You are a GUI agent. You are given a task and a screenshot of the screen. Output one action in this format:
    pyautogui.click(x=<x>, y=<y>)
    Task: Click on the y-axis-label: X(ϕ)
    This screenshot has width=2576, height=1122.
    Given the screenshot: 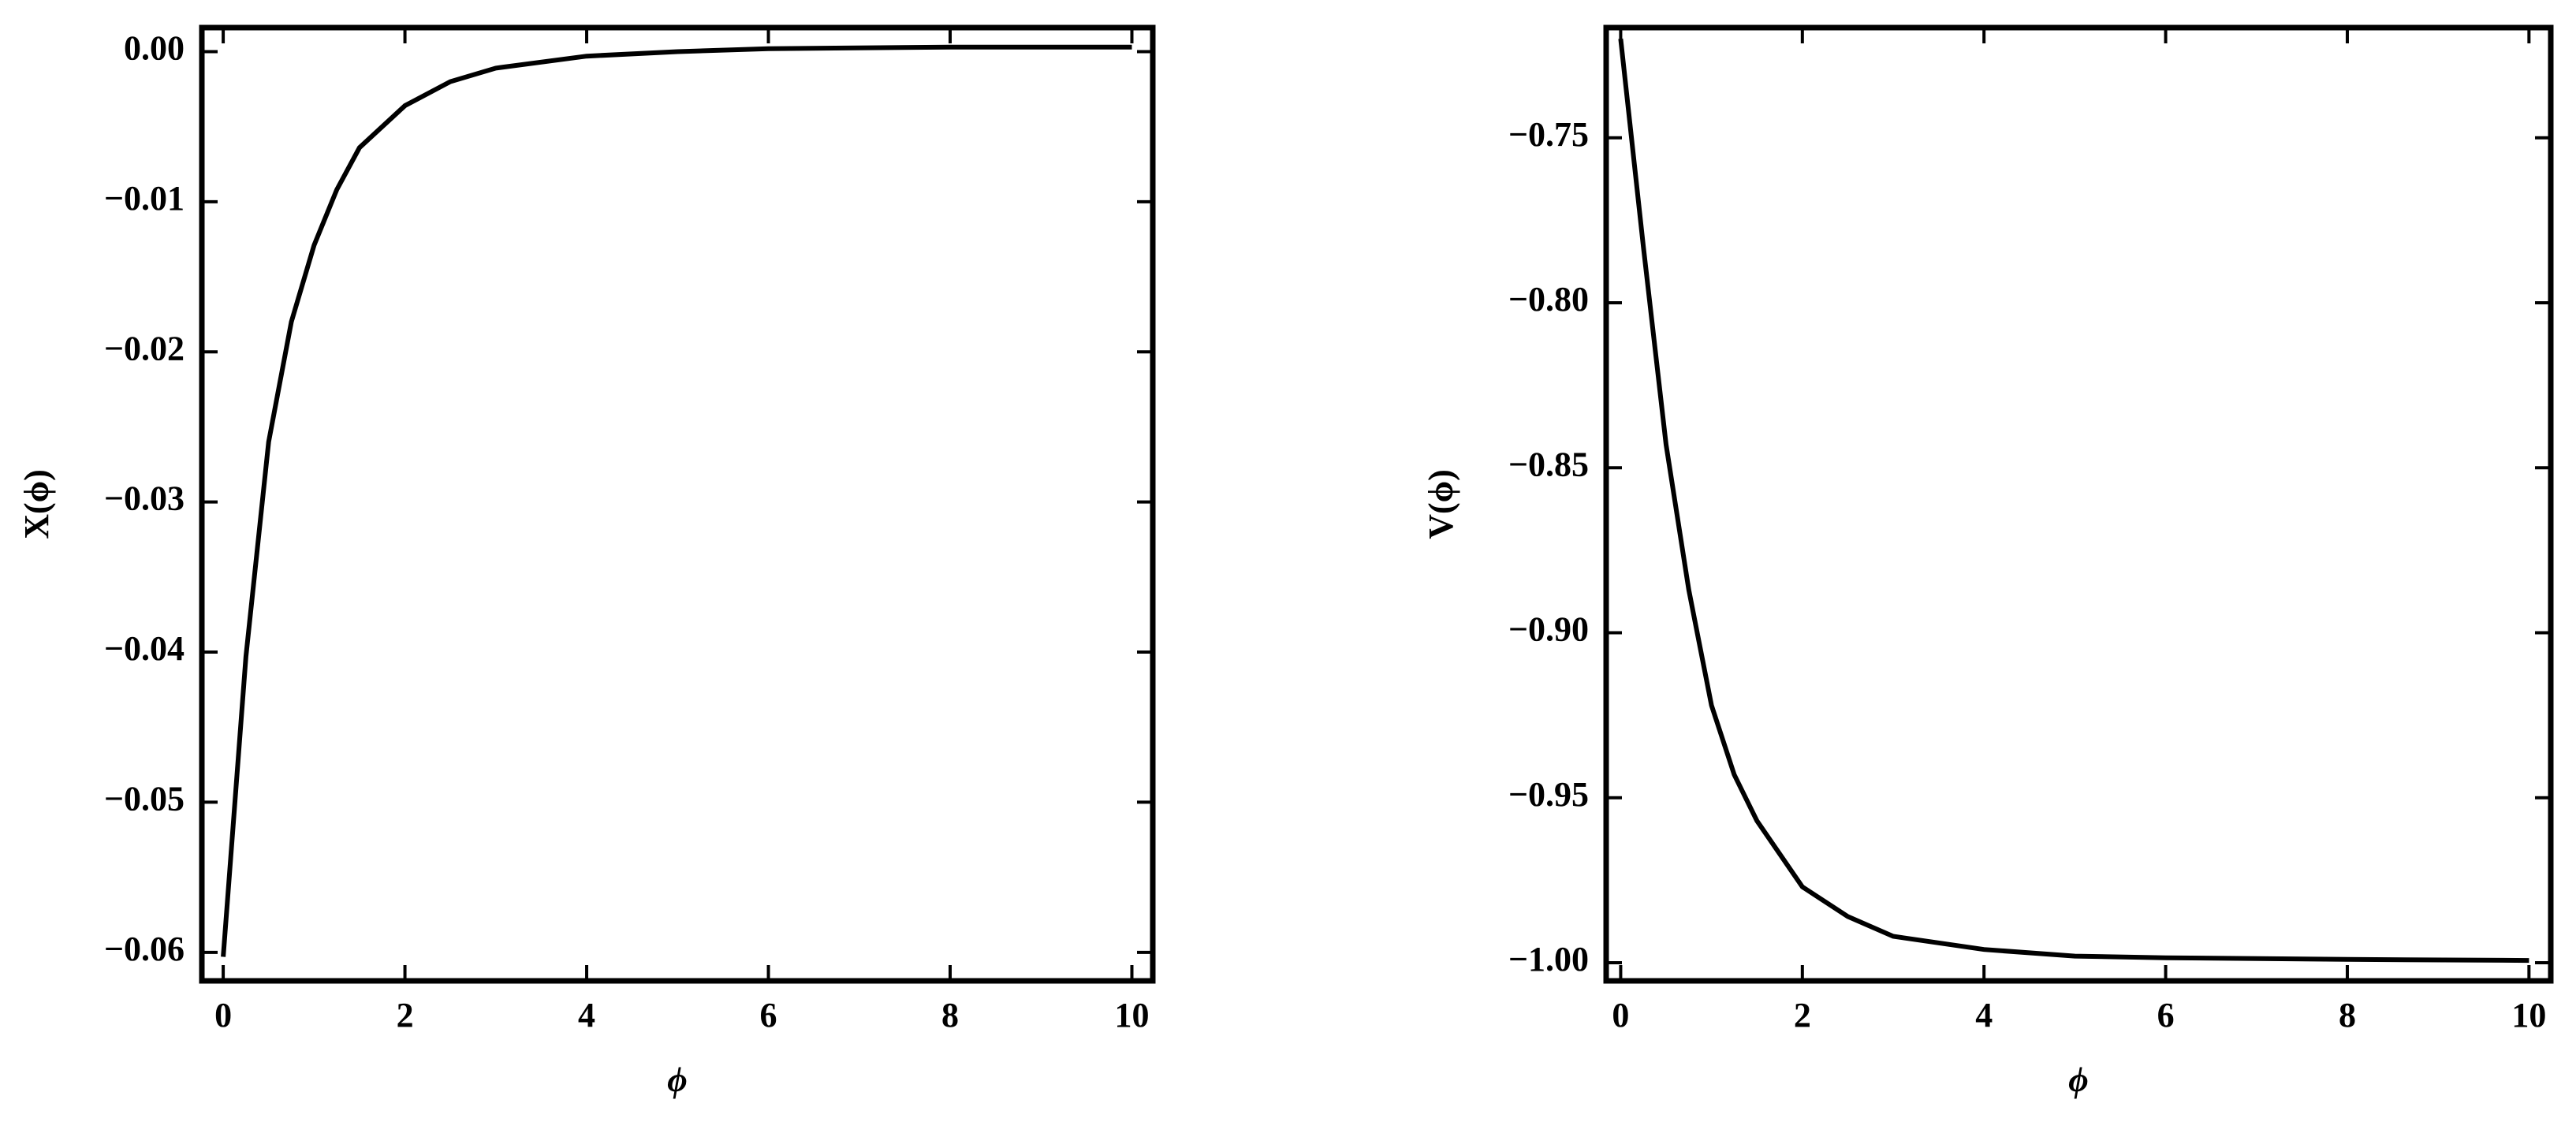 What is the action you would take?
    pyautogui.click(x=36, y=504)
    